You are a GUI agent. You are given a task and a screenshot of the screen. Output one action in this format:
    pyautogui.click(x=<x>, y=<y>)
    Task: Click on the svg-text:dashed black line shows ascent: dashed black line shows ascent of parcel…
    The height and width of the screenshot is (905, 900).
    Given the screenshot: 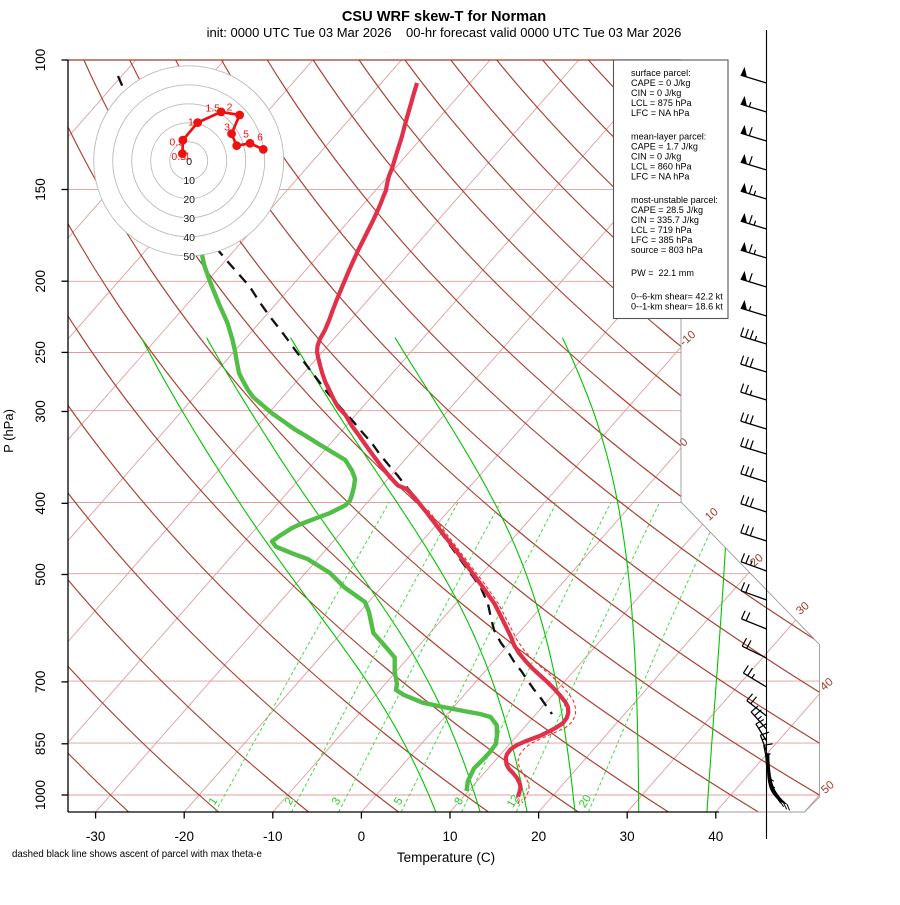 What is the action you would take?
    pyautogui.click(x=137, y=854)
    